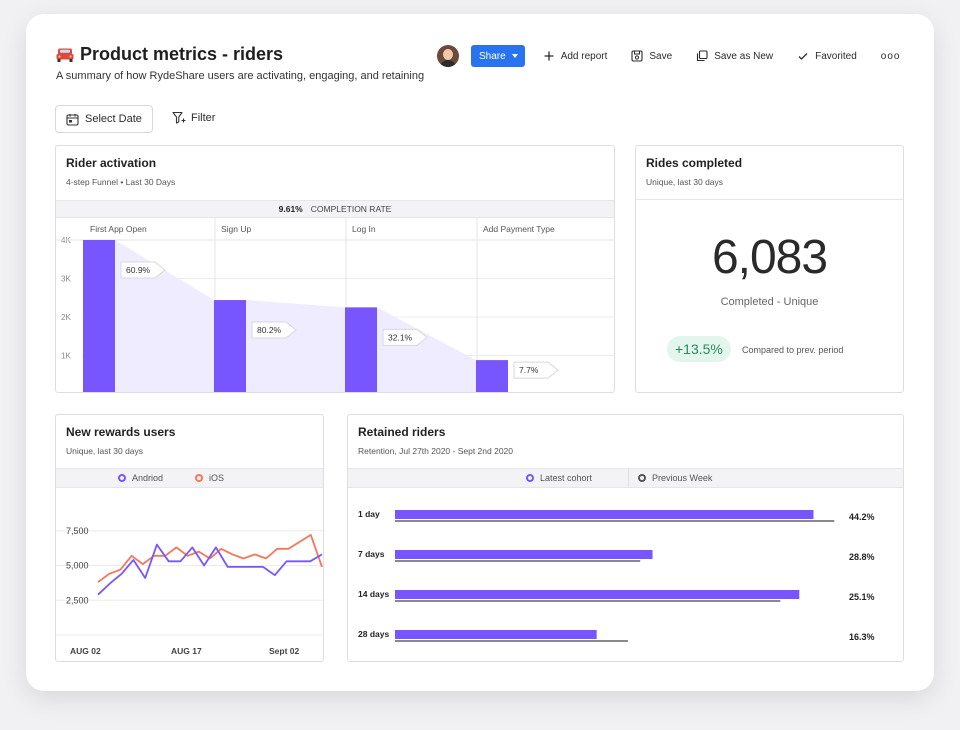 This screenshot has height=730, width=960. Describe the element at coordinates (803, 56) in the screenshot. I see `check-icon` at that location.